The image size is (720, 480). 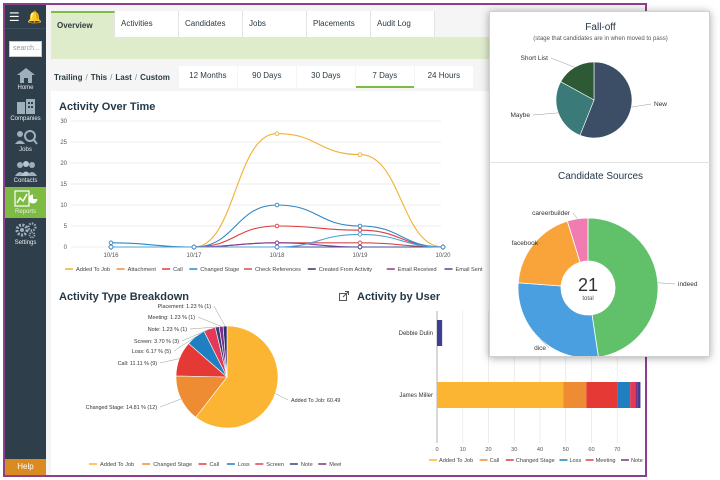 I want to click on data-point-email-received, so click(x=277, y=243).